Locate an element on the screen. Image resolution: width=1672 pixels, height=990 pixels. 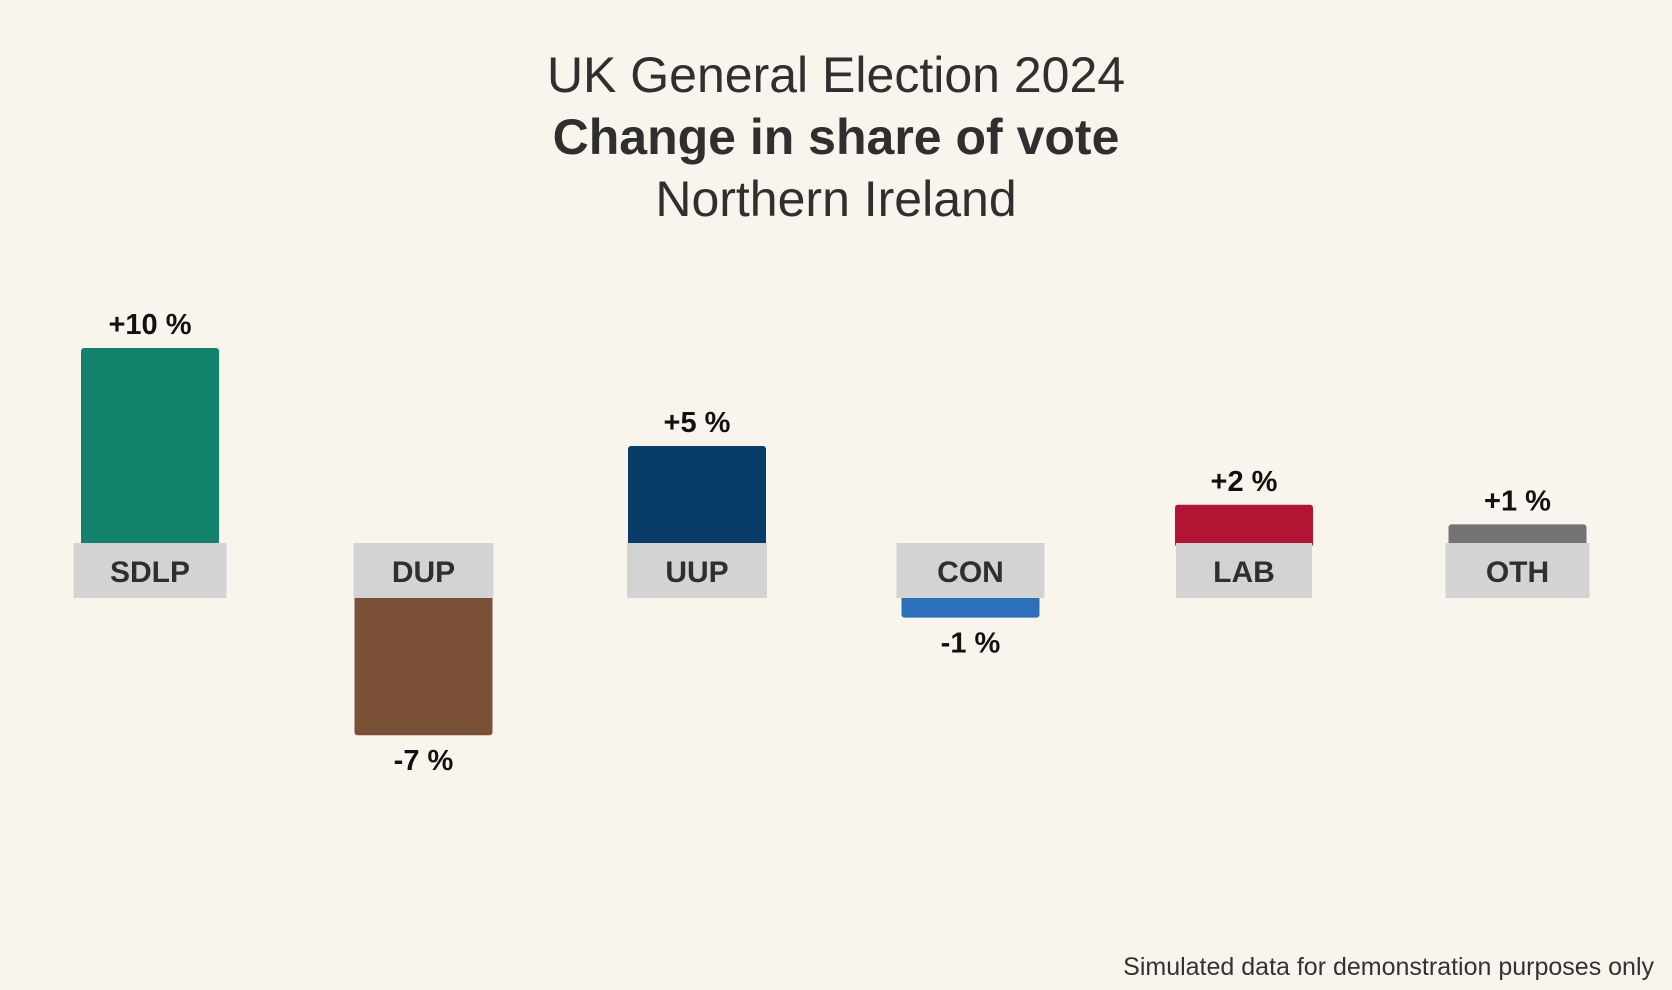
bar-con is located at coordinates (970, 606).